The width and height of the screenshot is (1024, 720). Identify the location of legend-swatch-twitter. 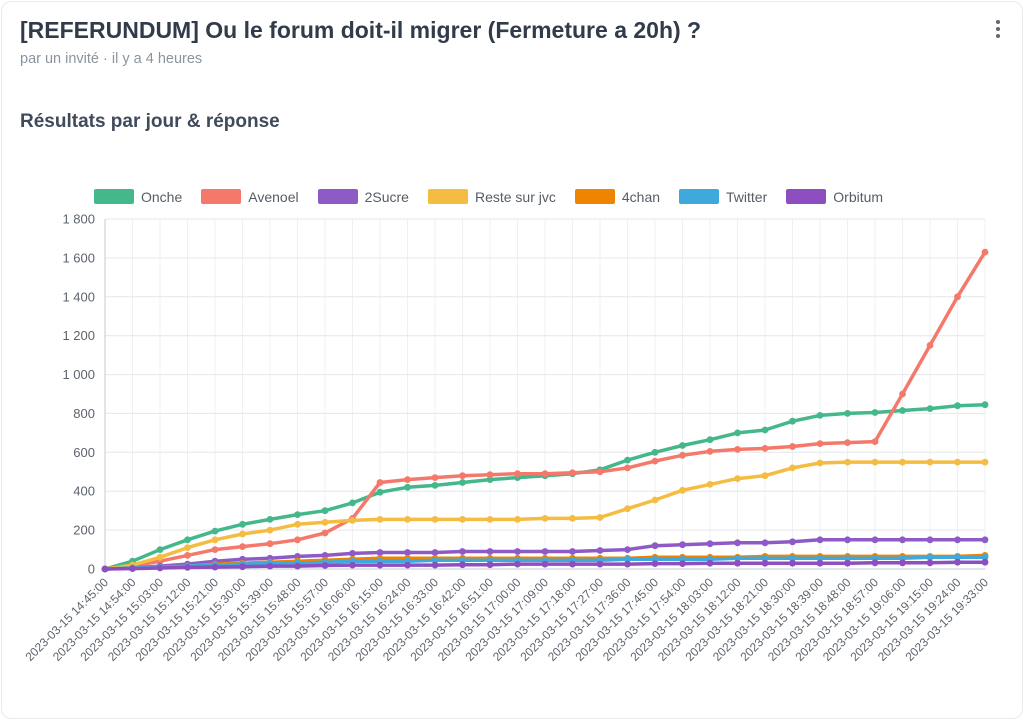
(699, 197).